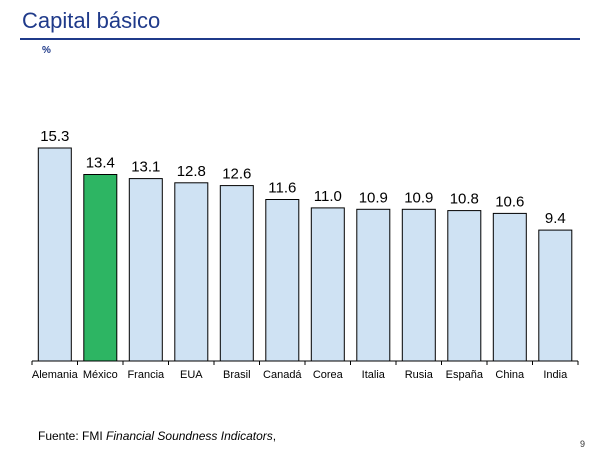  I want to click on bar-españa, so click(464, 286).